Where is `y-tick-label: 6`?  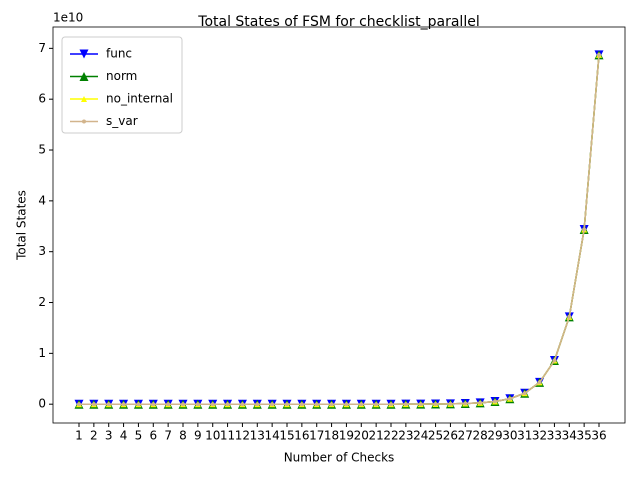
y-tick-label: 6 is located at coordinates (42, 99).